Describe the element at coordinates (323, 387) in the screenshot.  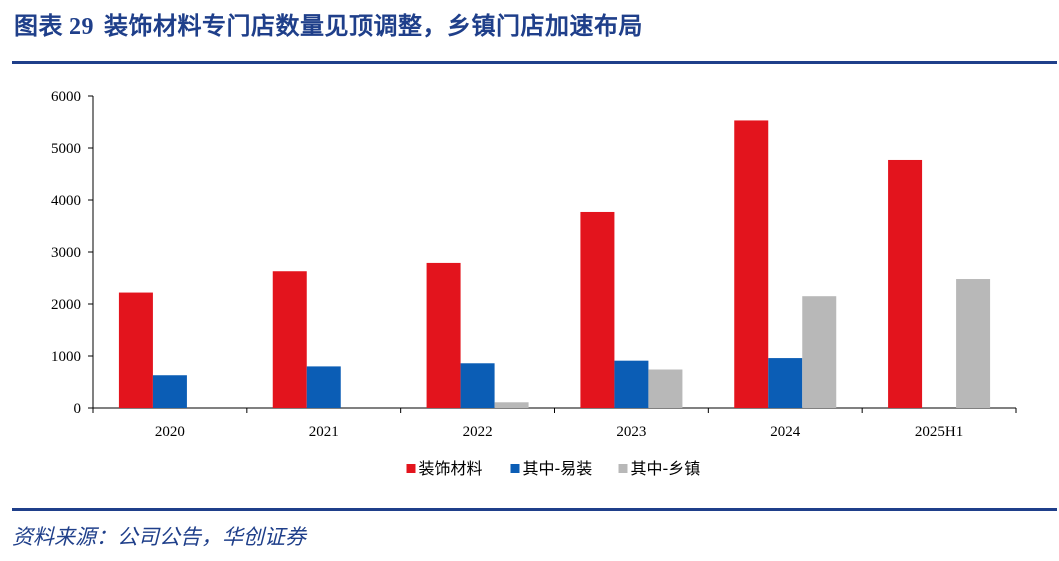
I see `bar-其中-易装-2021` at that location.